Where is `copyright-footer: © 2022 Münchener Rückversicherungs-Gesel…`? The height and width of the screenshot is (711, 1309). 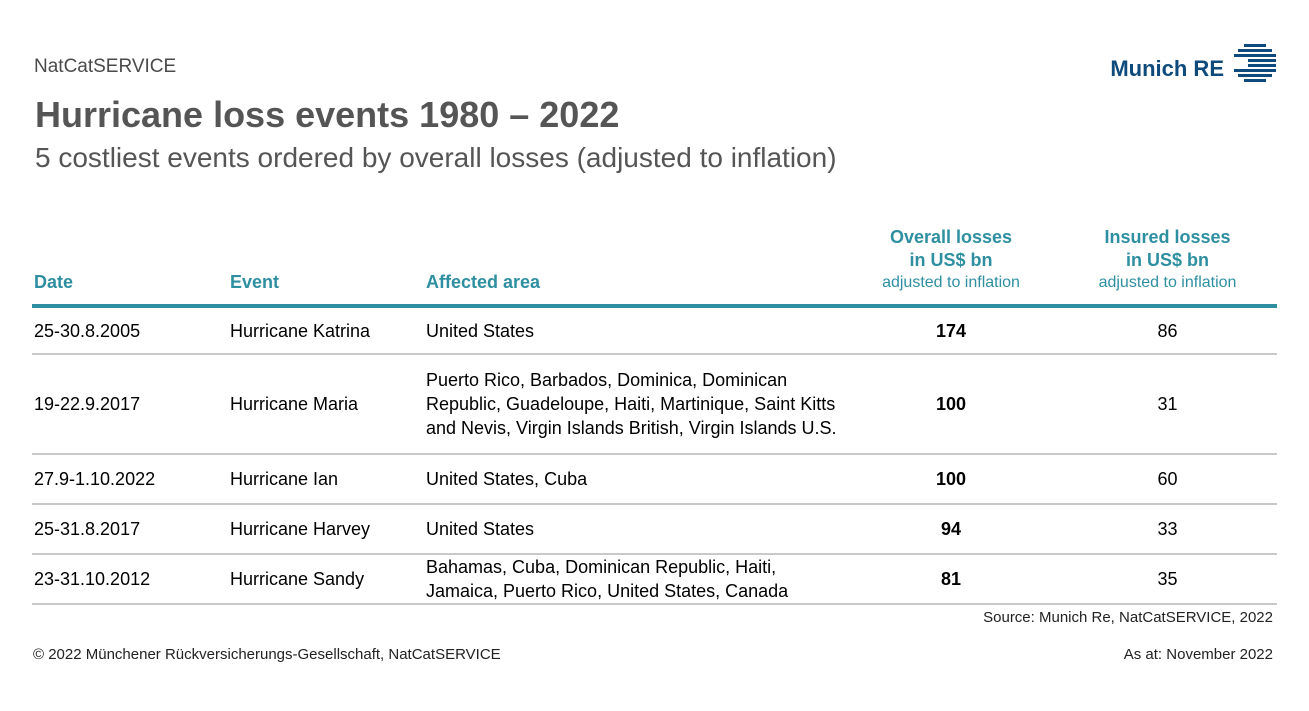
copyright-footer: © 2022 Münchener Rückversicherungs-Gesel… is located at coordinates (267, 654).